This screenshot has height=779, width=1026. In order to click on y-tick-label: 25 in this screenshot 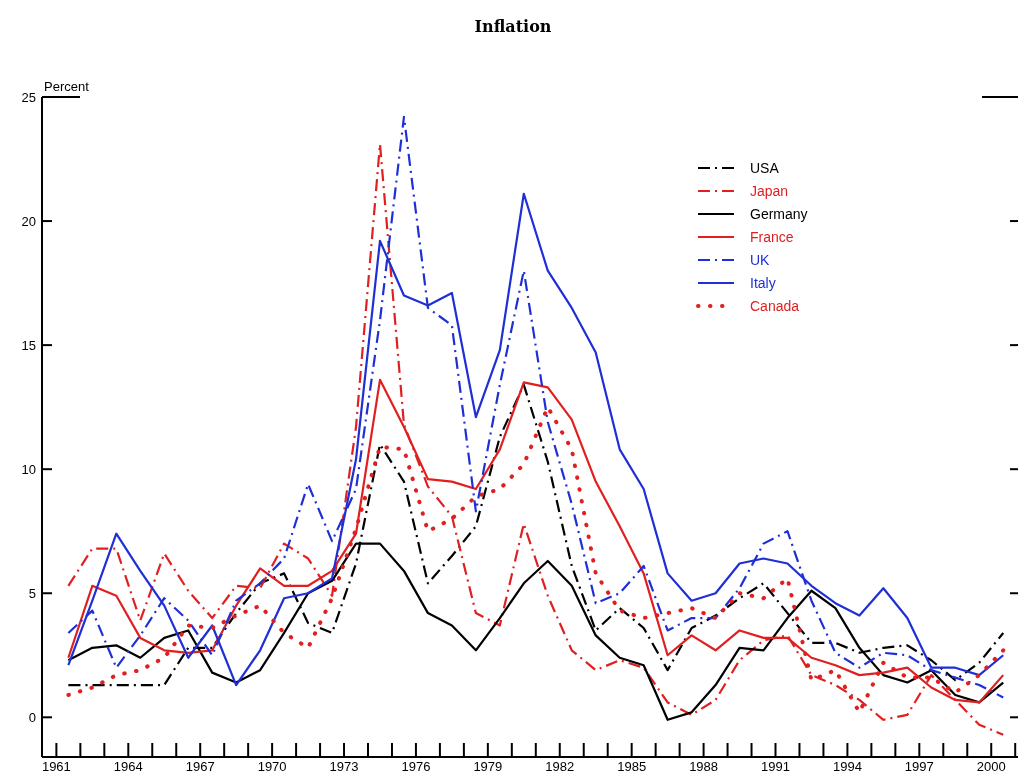, I will do `click(28, 97)`.